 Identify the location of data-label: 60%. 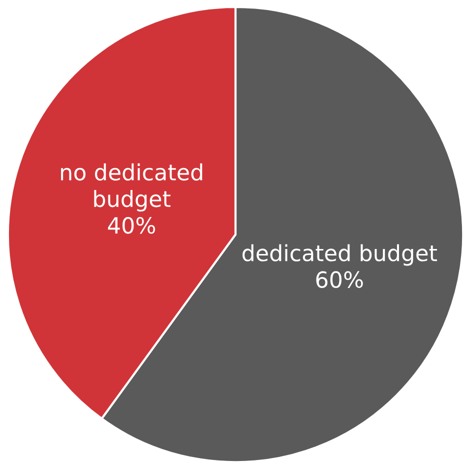
(339, 279).